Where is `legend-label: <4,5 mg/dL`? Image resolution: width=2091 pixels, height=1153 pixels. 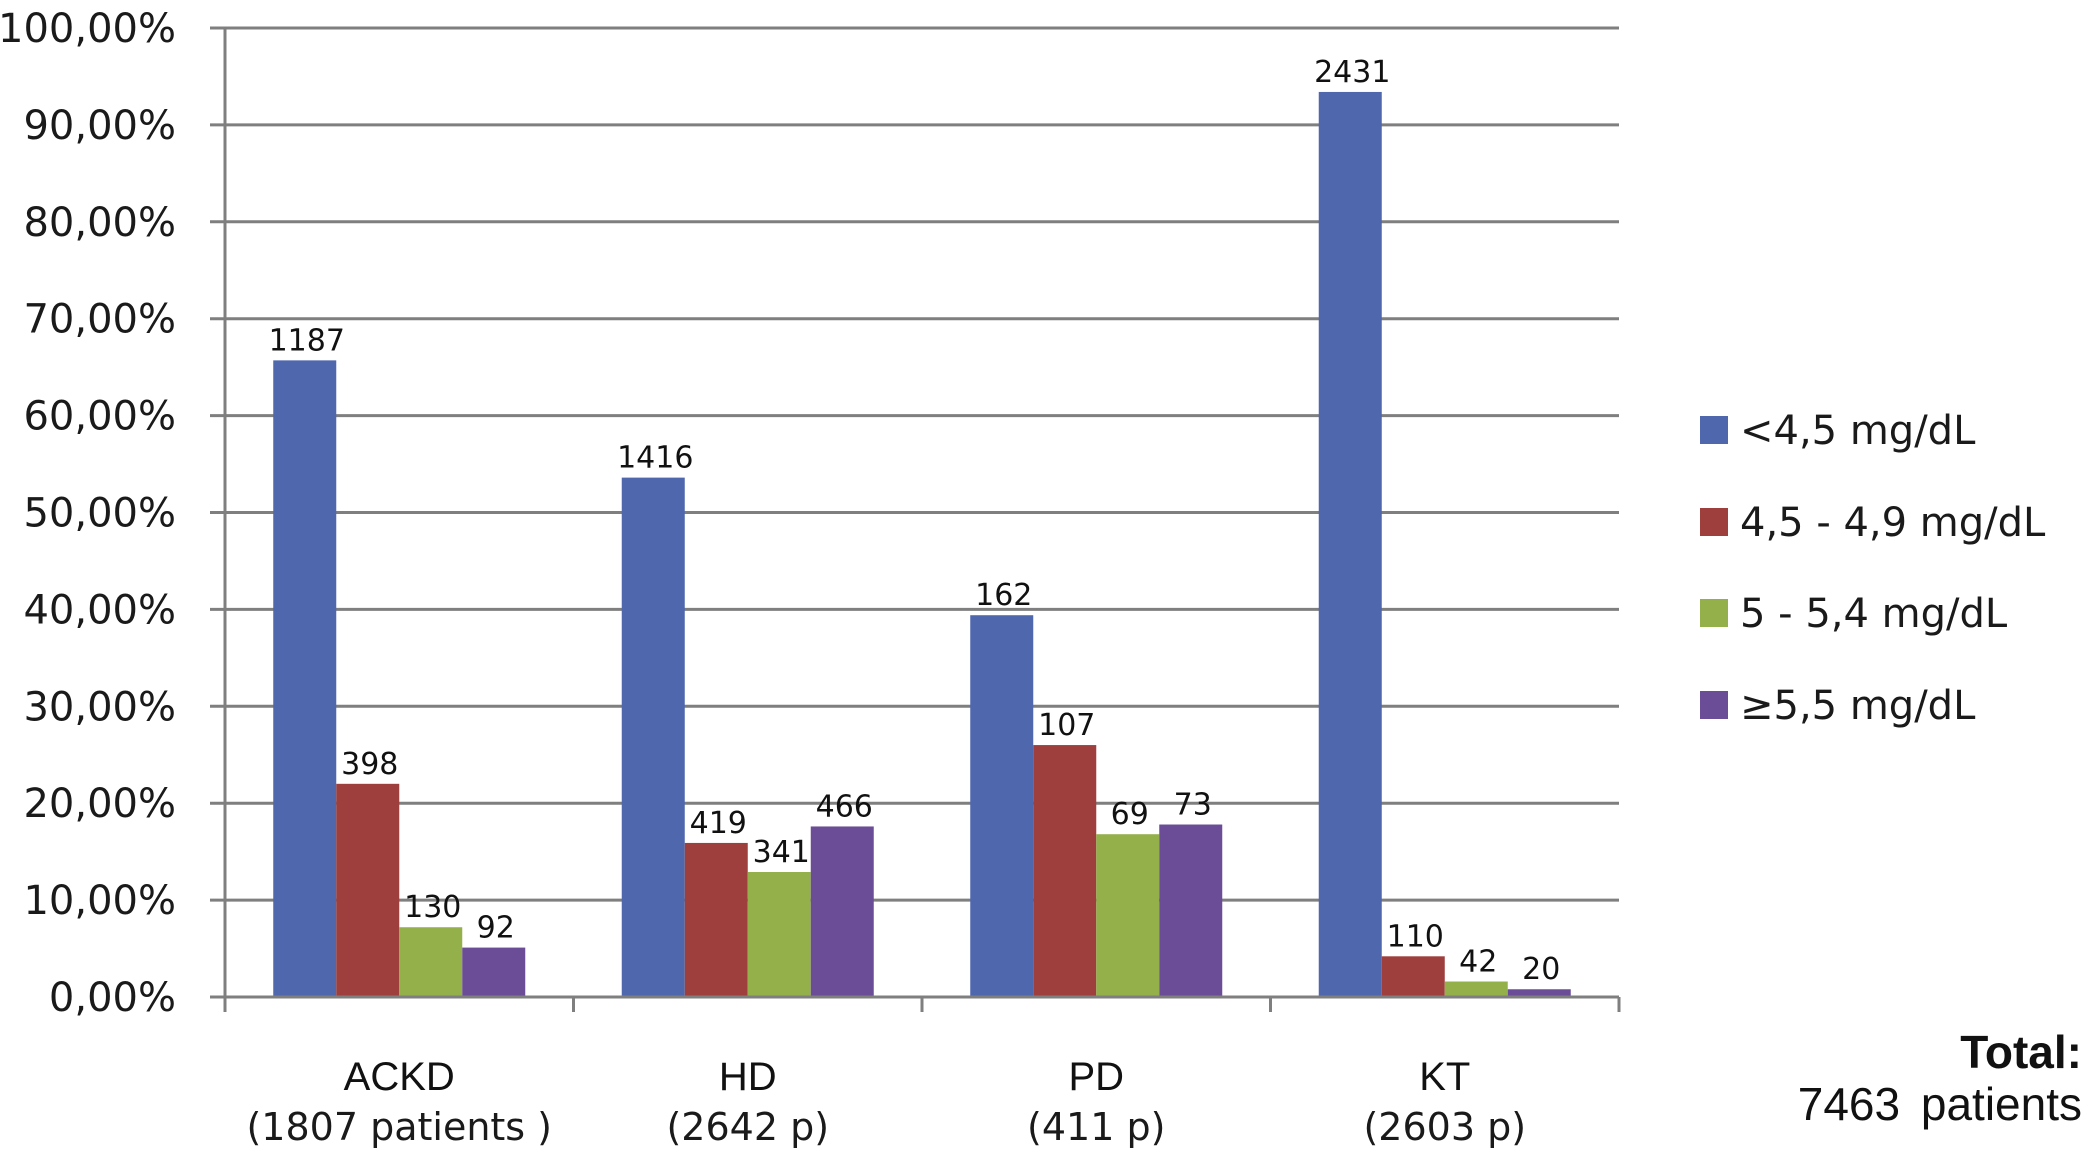 legend-label: <4,5 mg/dL is located at coordinates (1858, 431).